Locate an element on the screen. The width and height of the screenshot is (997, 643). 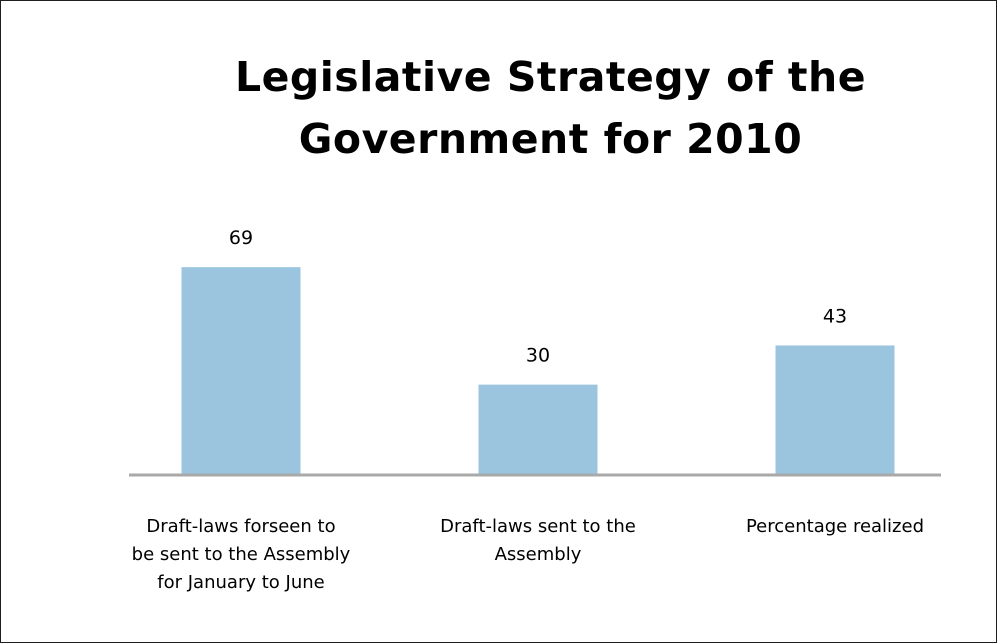
category-label-2-line-1: Draft-laws sent to the is located at coordinates (538, 526).